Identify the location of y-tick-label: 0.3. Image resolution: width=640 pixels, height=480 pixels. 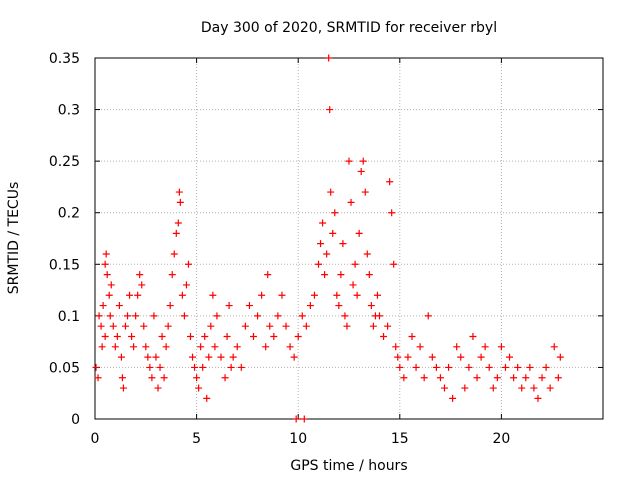
(69, 111).